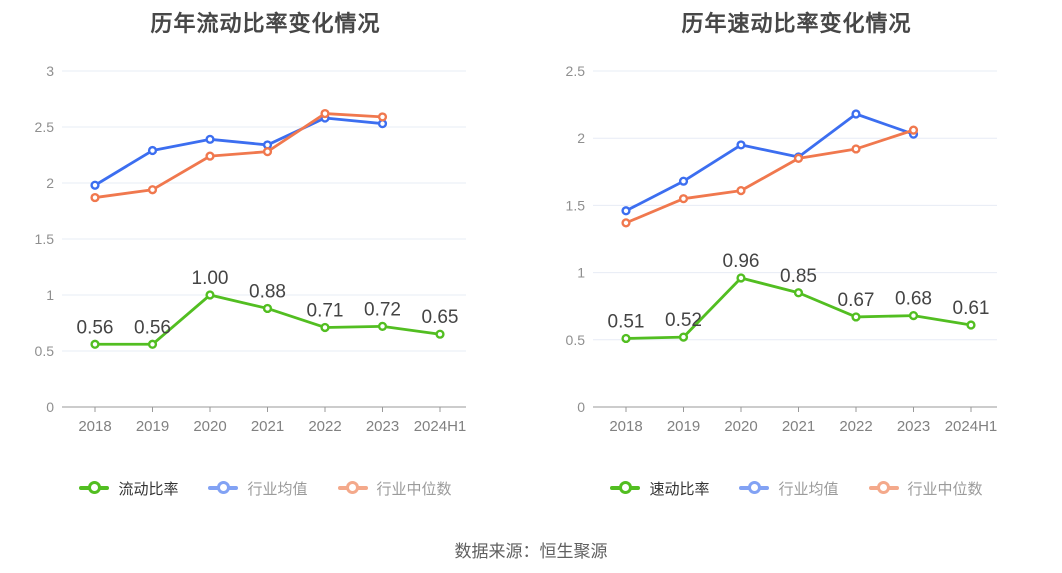 The width and height of the screenshot is (1062, 573). Describe the element at coordinates (796, 23) in the screenshot. I see `chart-title: 历年速动比率变化情况` at that location.